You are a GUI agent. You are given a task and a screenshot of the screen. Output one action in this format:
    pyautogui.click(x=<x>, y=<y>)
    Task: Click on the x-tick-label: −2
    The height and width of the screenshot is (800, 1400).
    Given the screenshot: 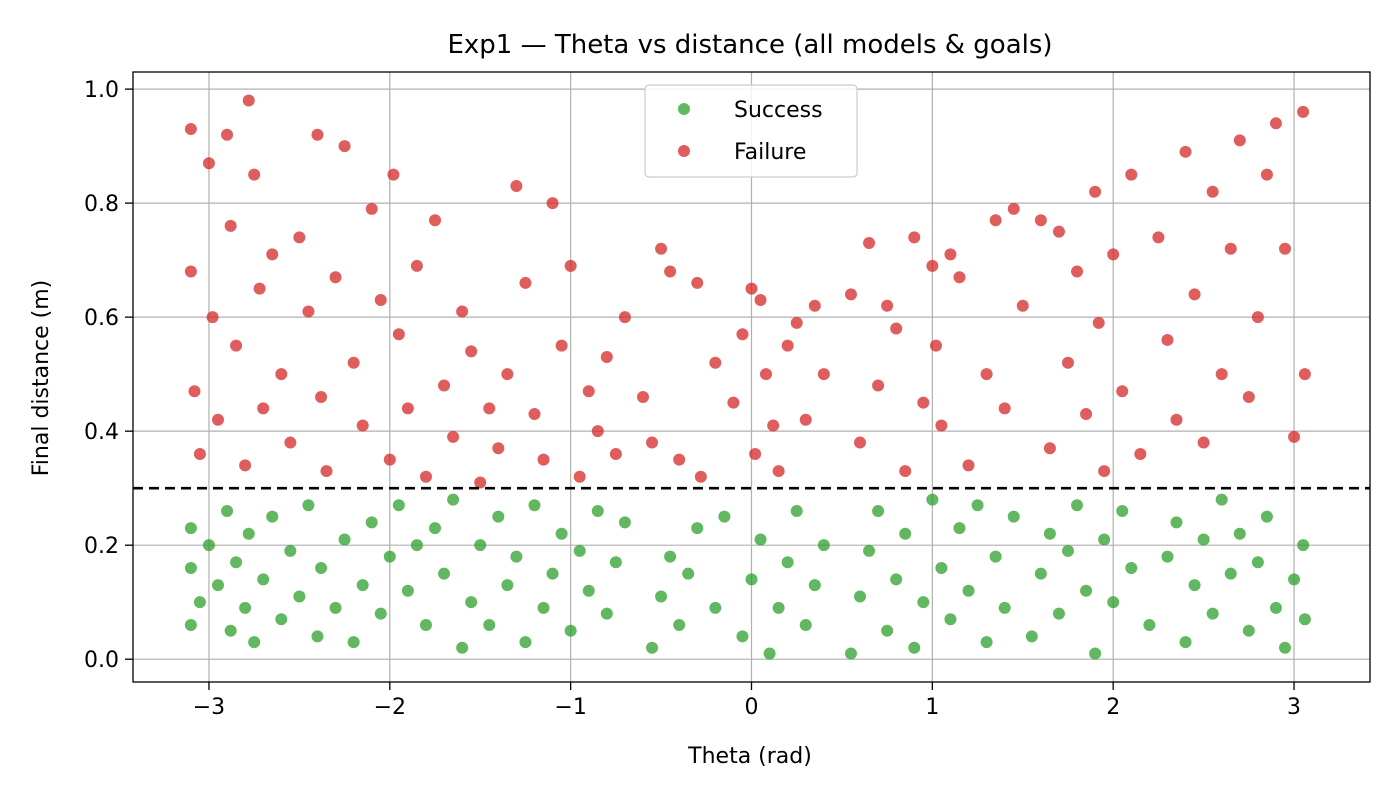 What is the action you would take?
    pyautogui.click(x=390, y=707)
    